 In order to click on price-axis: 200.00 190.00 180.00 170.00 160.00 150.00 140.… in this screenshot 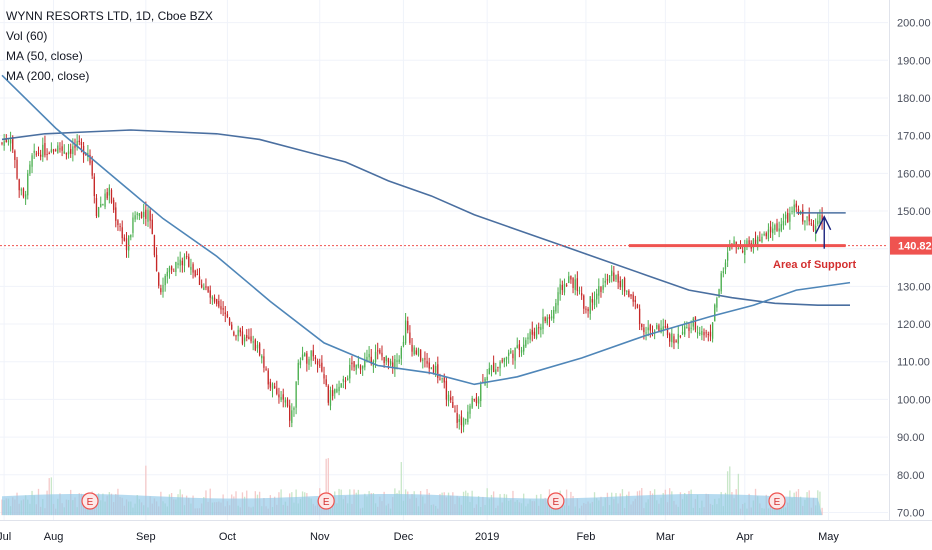, I will do `click(914, 269)`.